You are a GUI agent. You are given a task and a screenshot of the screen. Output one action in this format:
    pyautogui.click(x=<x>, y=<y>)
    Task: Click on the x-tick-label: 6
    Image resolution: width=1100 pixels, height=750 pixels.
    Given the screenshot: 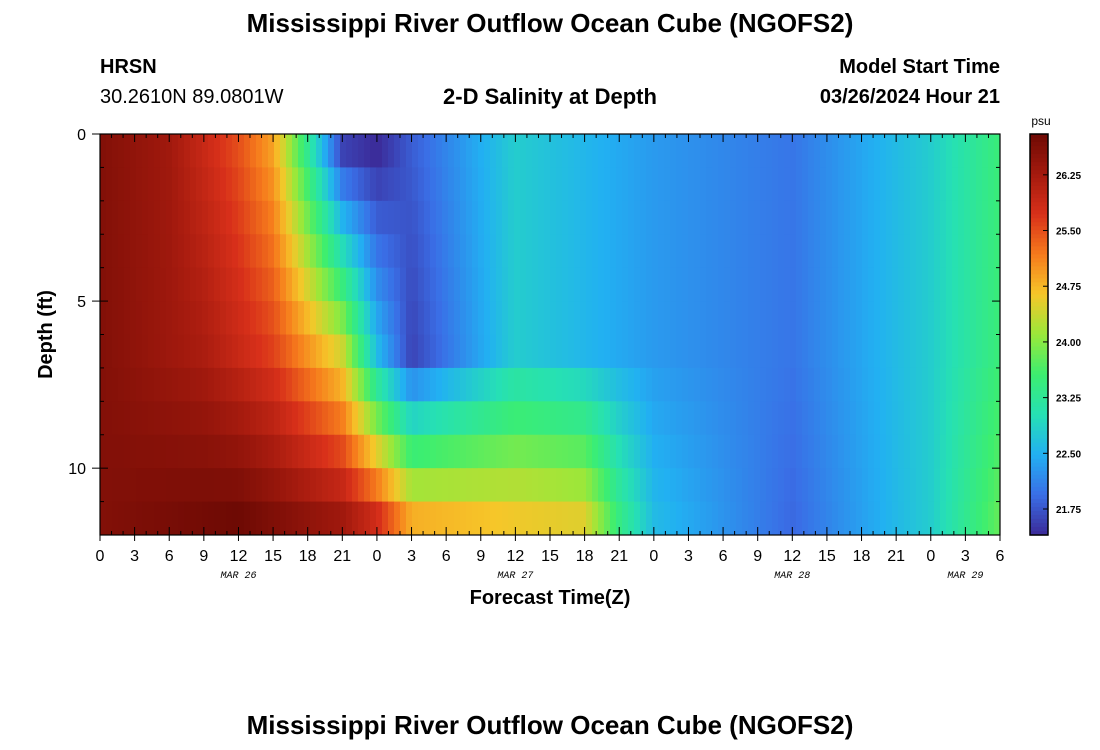 What is the action you would take?
    pyautogui.click(x=446, y=556)
    